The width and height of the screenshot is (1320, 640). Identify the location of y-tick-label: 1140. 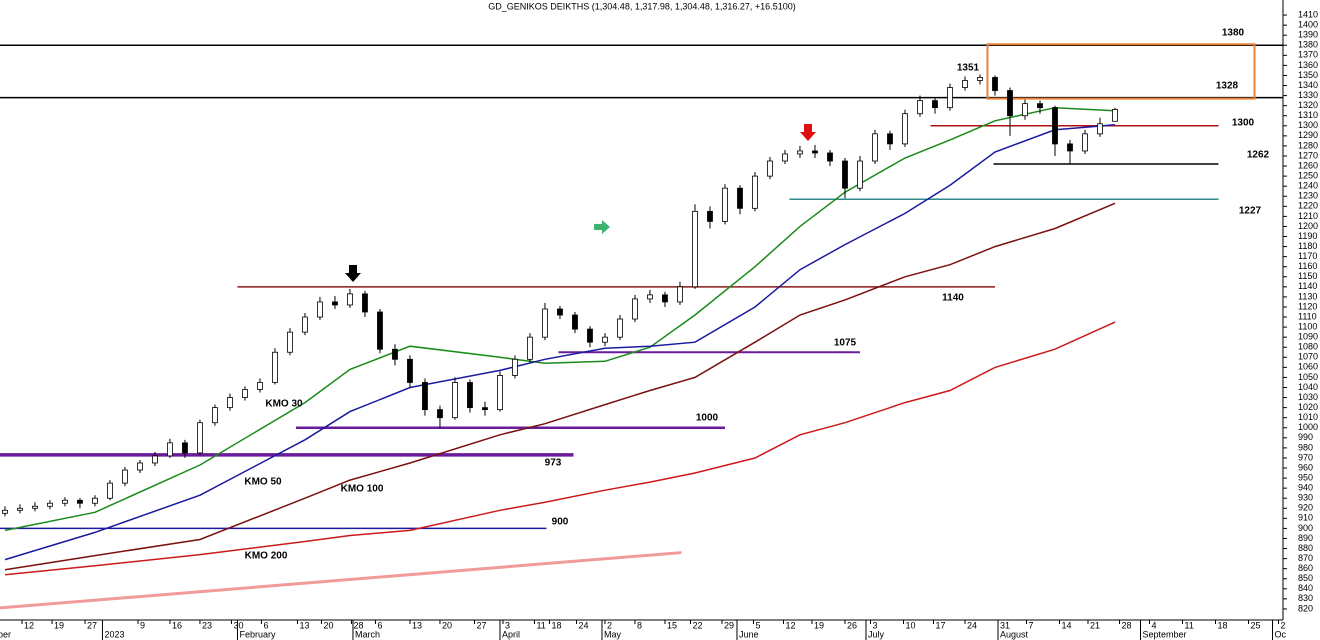
(1307, 286).